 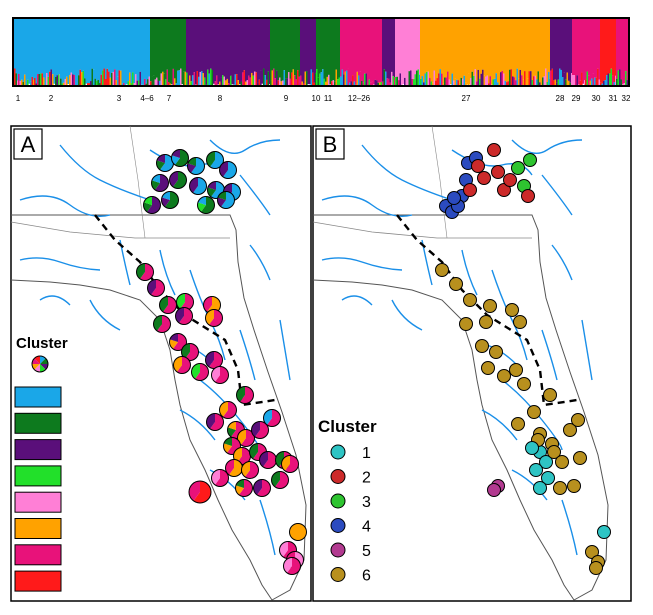 What do you see at coordinates (613, 98) in the screenshot?
I see `population-label: 31` at bounding box center [613, 98].